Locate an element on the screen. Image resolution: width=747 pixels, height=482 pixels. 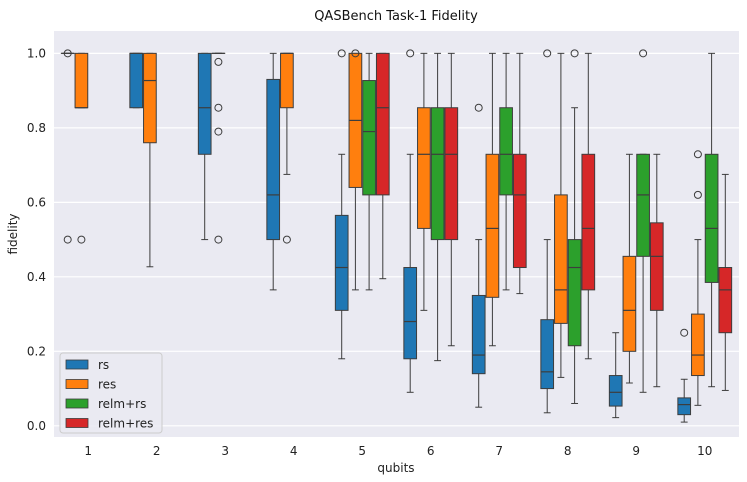
legend: rs res relm+rs relm+res is located at coordinates (111, 393).